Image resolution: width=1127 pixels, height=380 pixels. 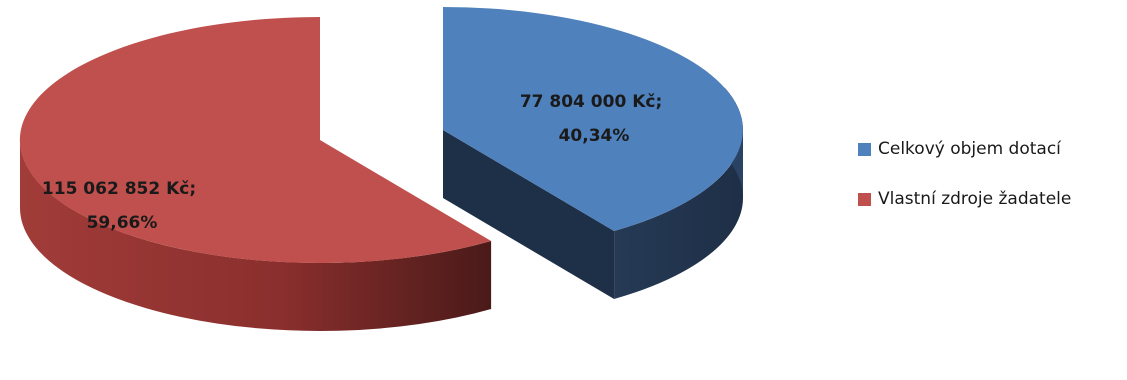 I want to click on data-label-blue-percent: 40,34%, so click(x=594, y=136).